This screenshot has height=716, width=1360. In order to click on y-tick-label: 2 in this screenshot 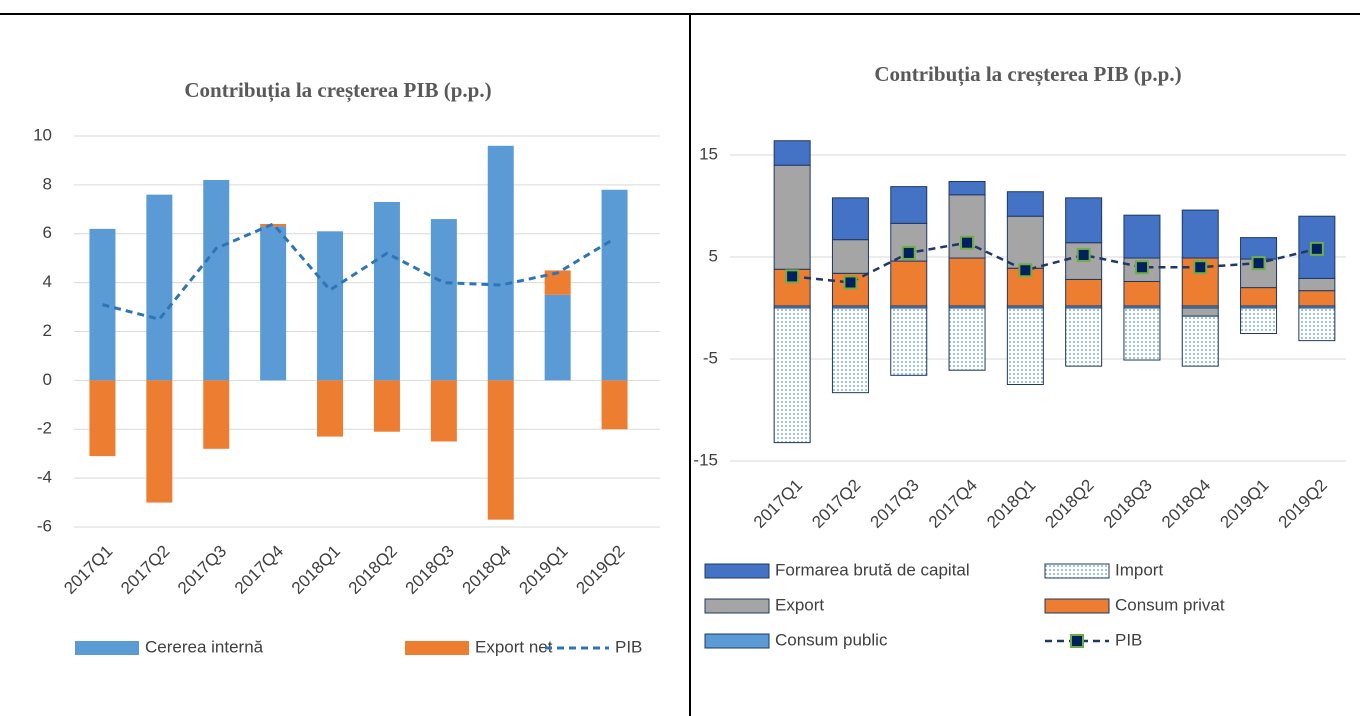, I will do `click(47, 330)`.